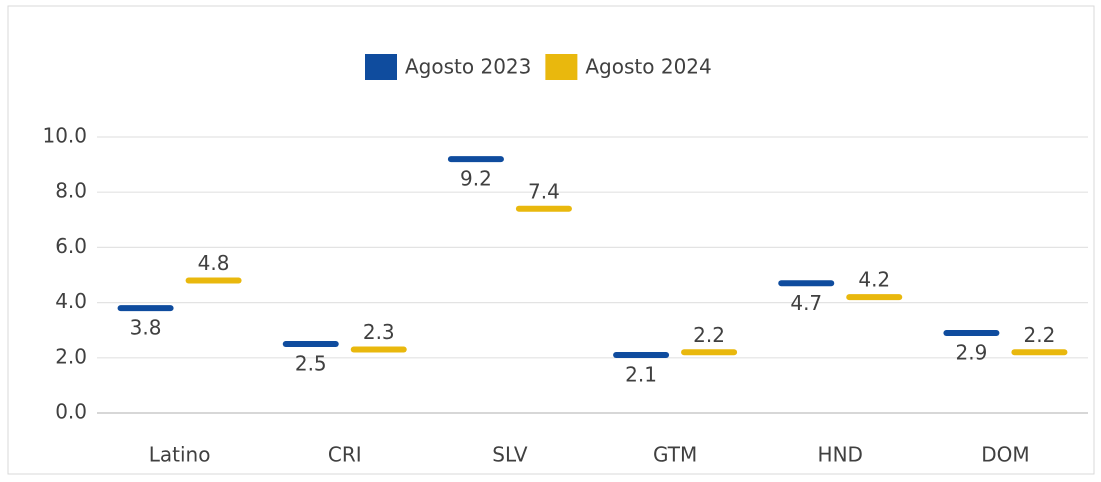 The image size is (1101, 482). What do you see at coordinates (874, 280) in the screenshot?
I see `data-label: 4.2` at bounding box center [874, 280].